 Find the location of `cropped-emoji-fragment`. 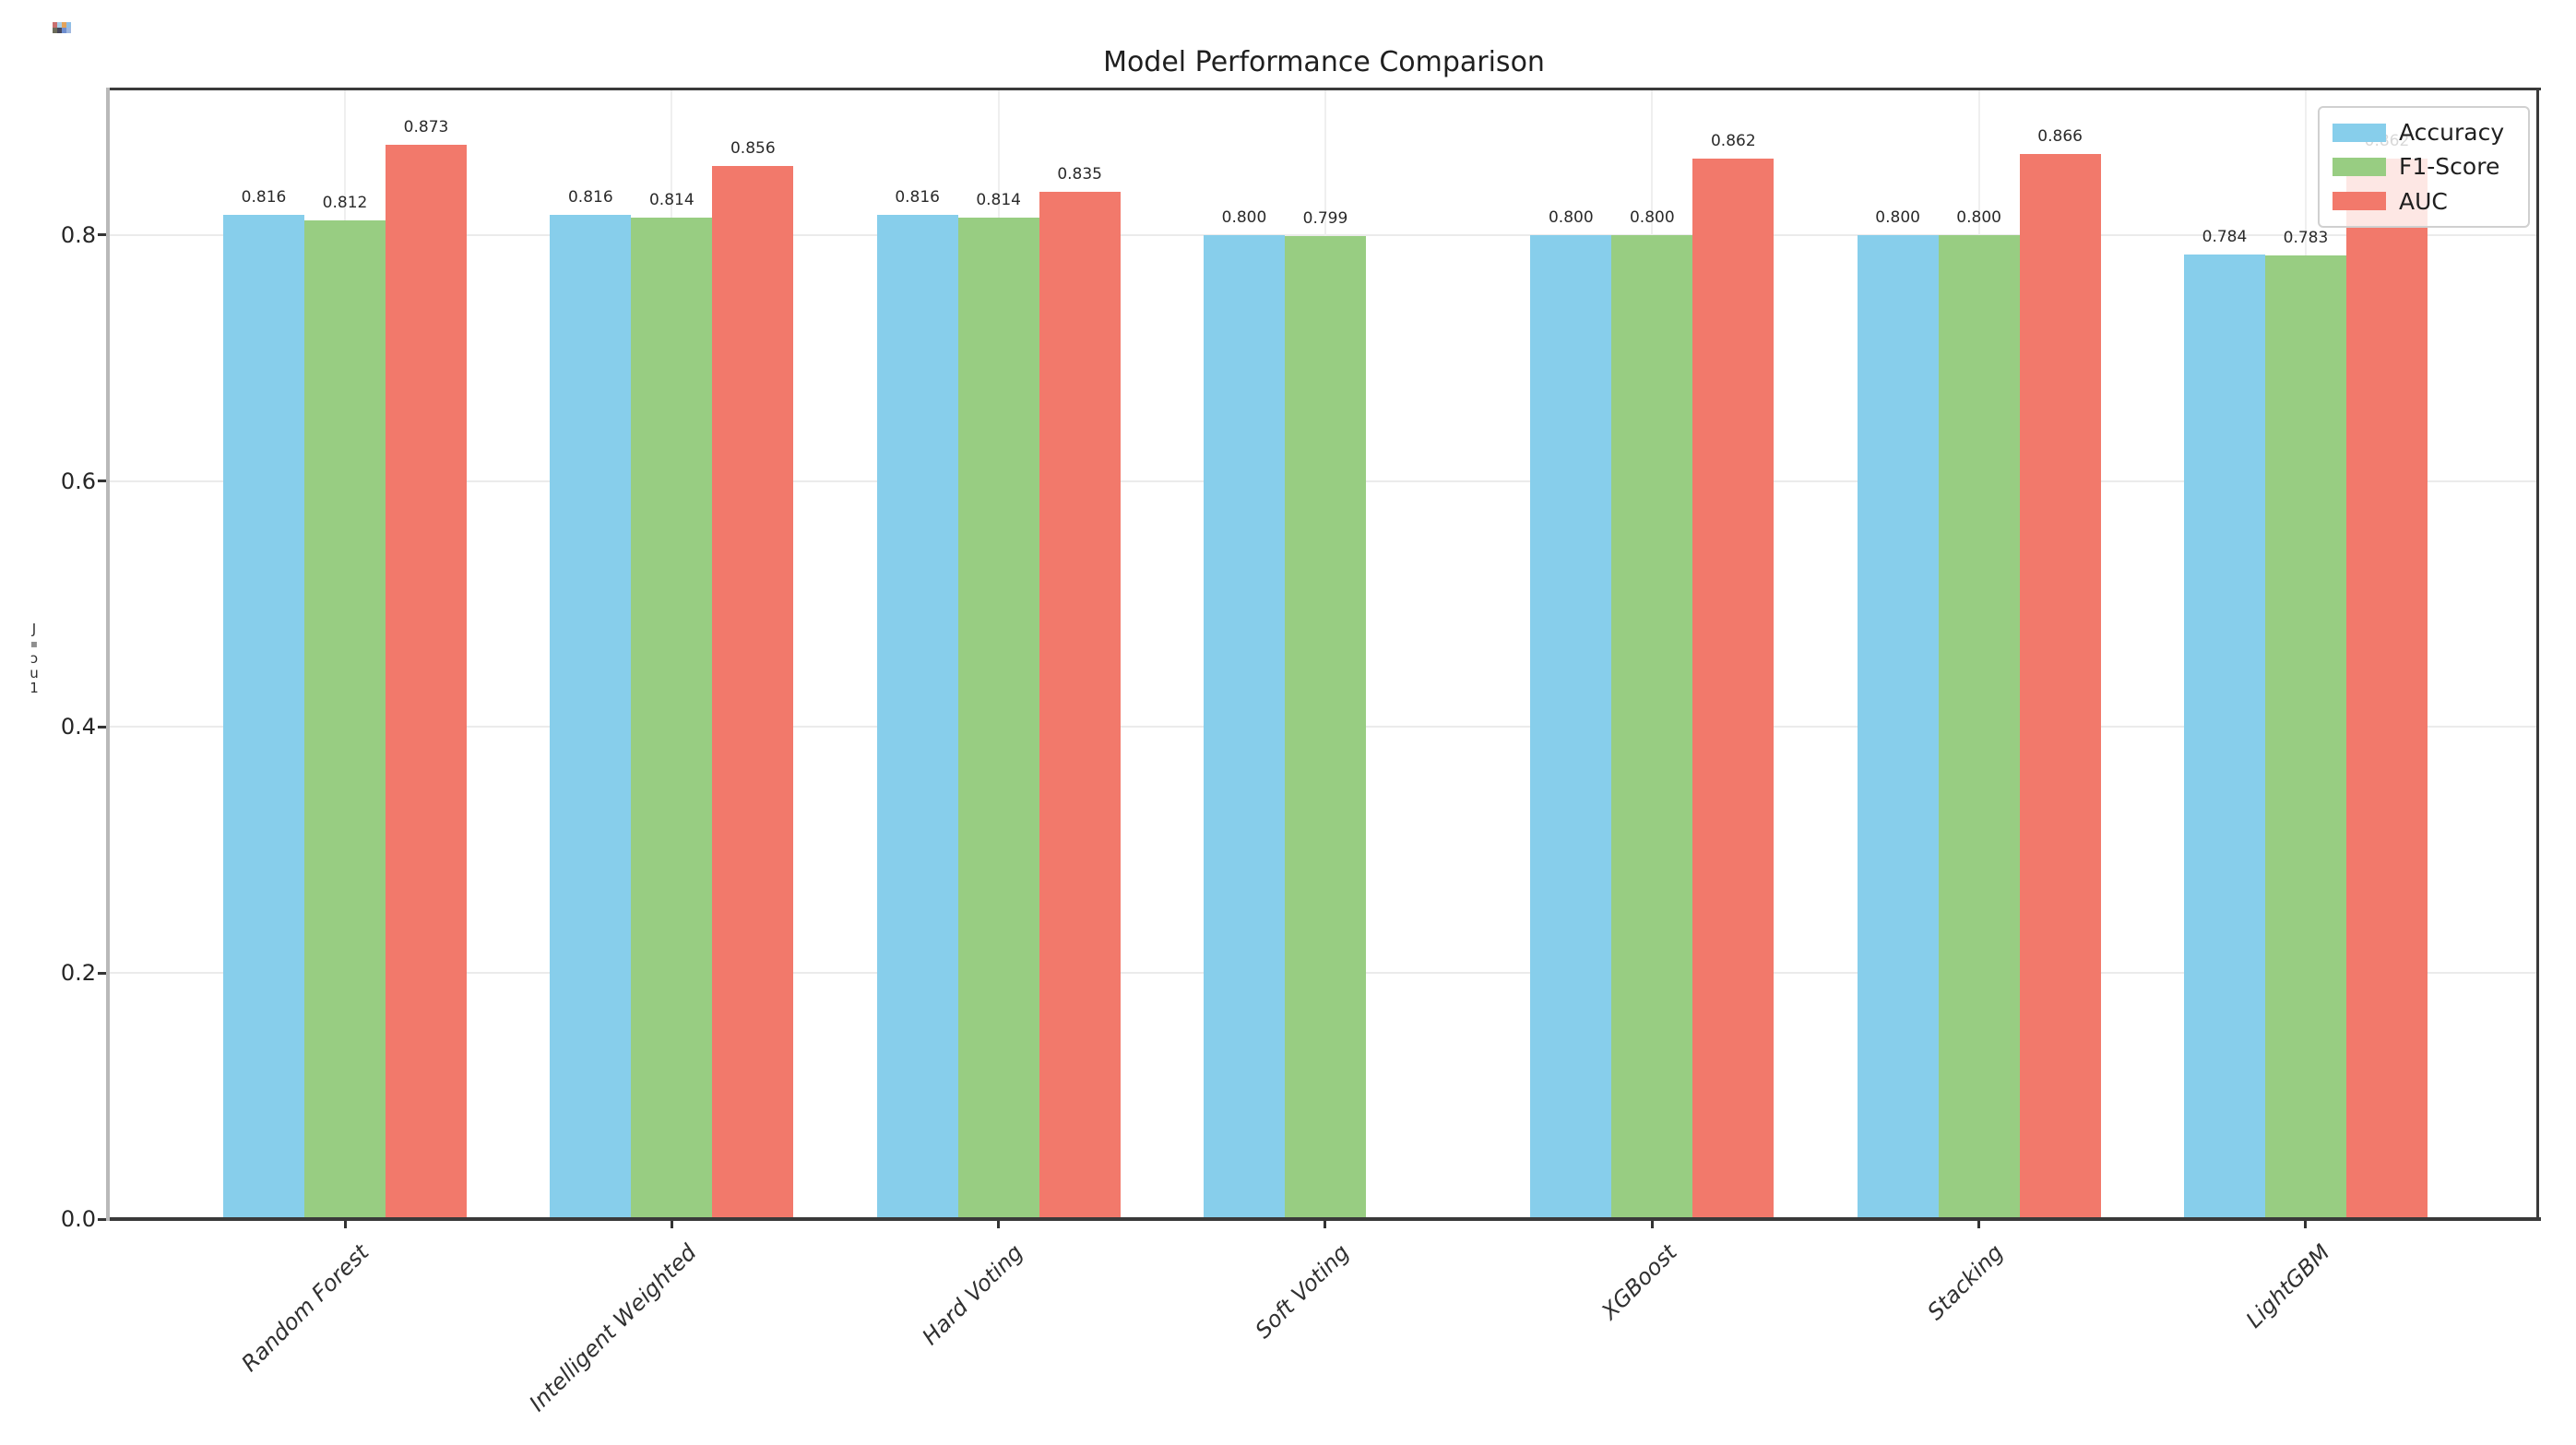

cropped-emoji-fragment is located at coordinates (62, 27).